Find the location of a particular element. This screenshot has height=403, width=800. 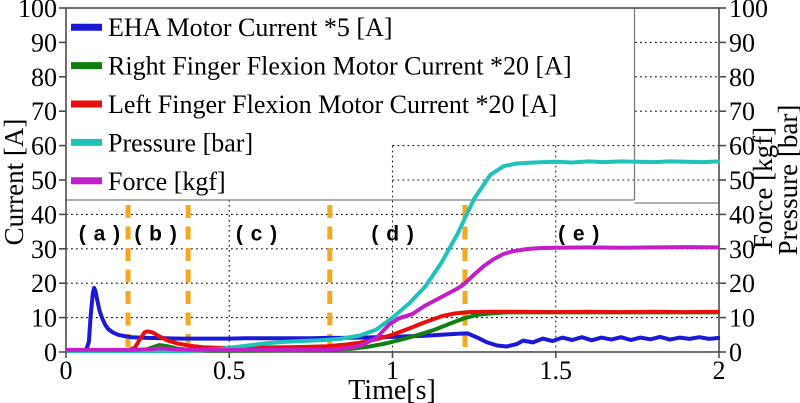

region-label-c: ( c ) is located at coordinates (257, 234).